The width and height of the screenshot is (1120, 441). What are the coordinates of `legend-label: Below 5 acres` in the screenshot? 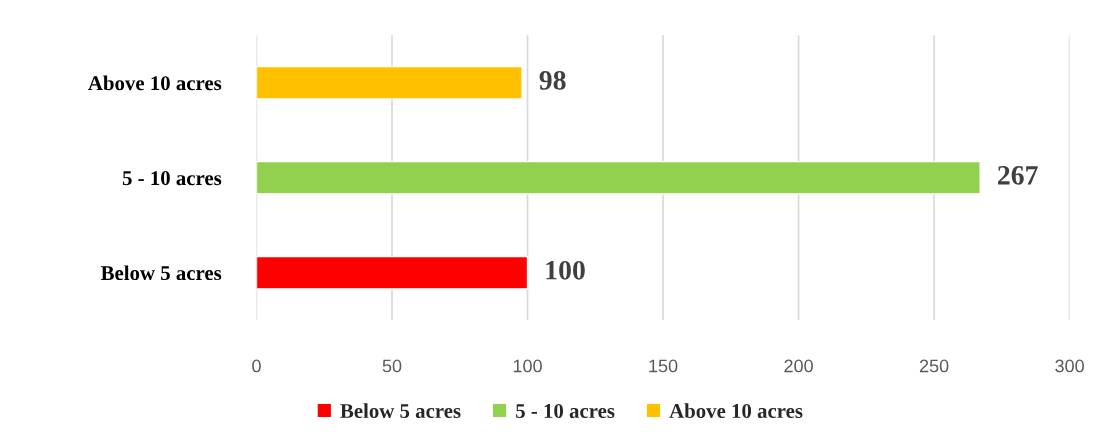 It's located at (400, 411).